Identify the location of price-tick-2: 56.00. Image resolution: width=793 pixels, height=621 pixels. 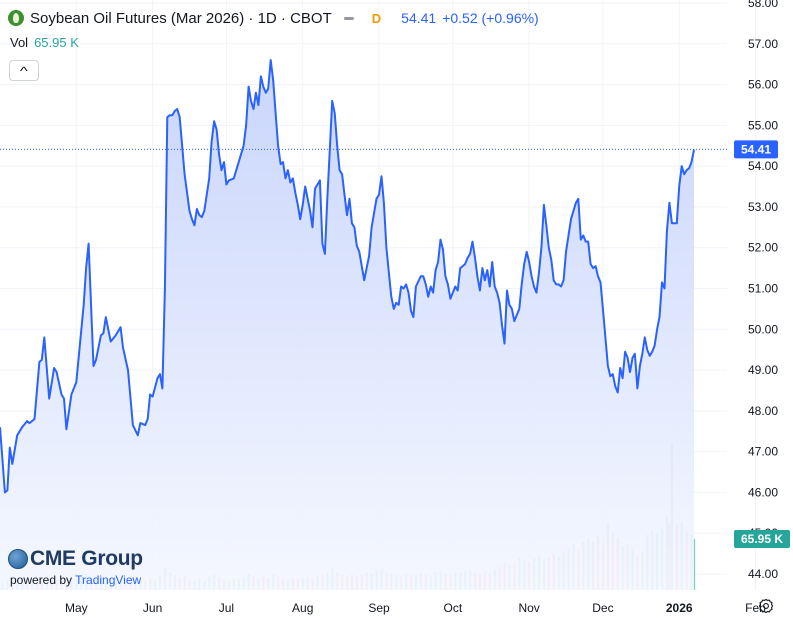
(763, 85).